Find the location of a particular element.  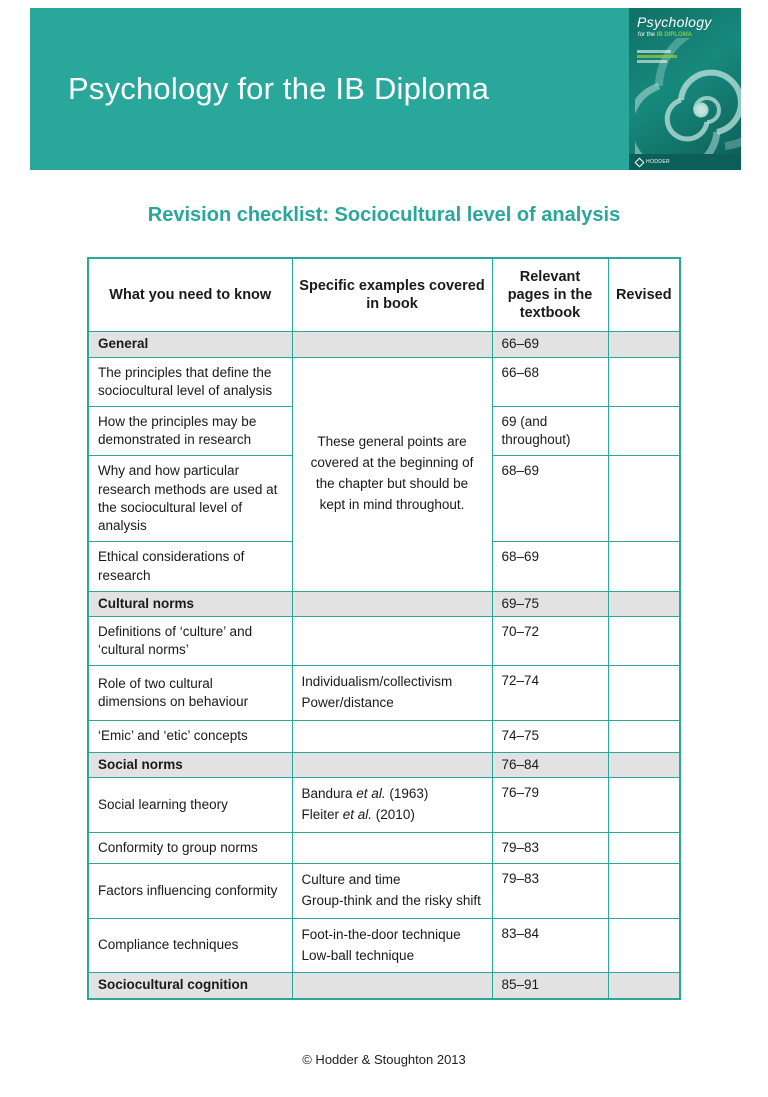

examples-cell: Individualism/collectivism Power/distance is located at coordinates (392, 693).